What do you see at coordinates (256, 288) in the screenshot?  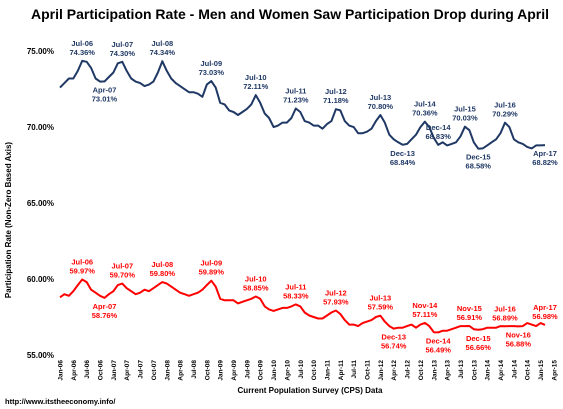 I see `data-label-value: 58.85%` at bounding box center [256, 288].